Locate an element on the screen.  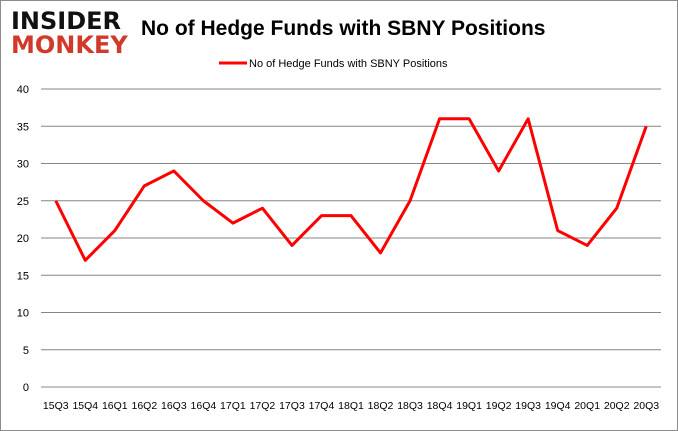
x-tick-label: 16Q1 is located at coordinates (115, 406).